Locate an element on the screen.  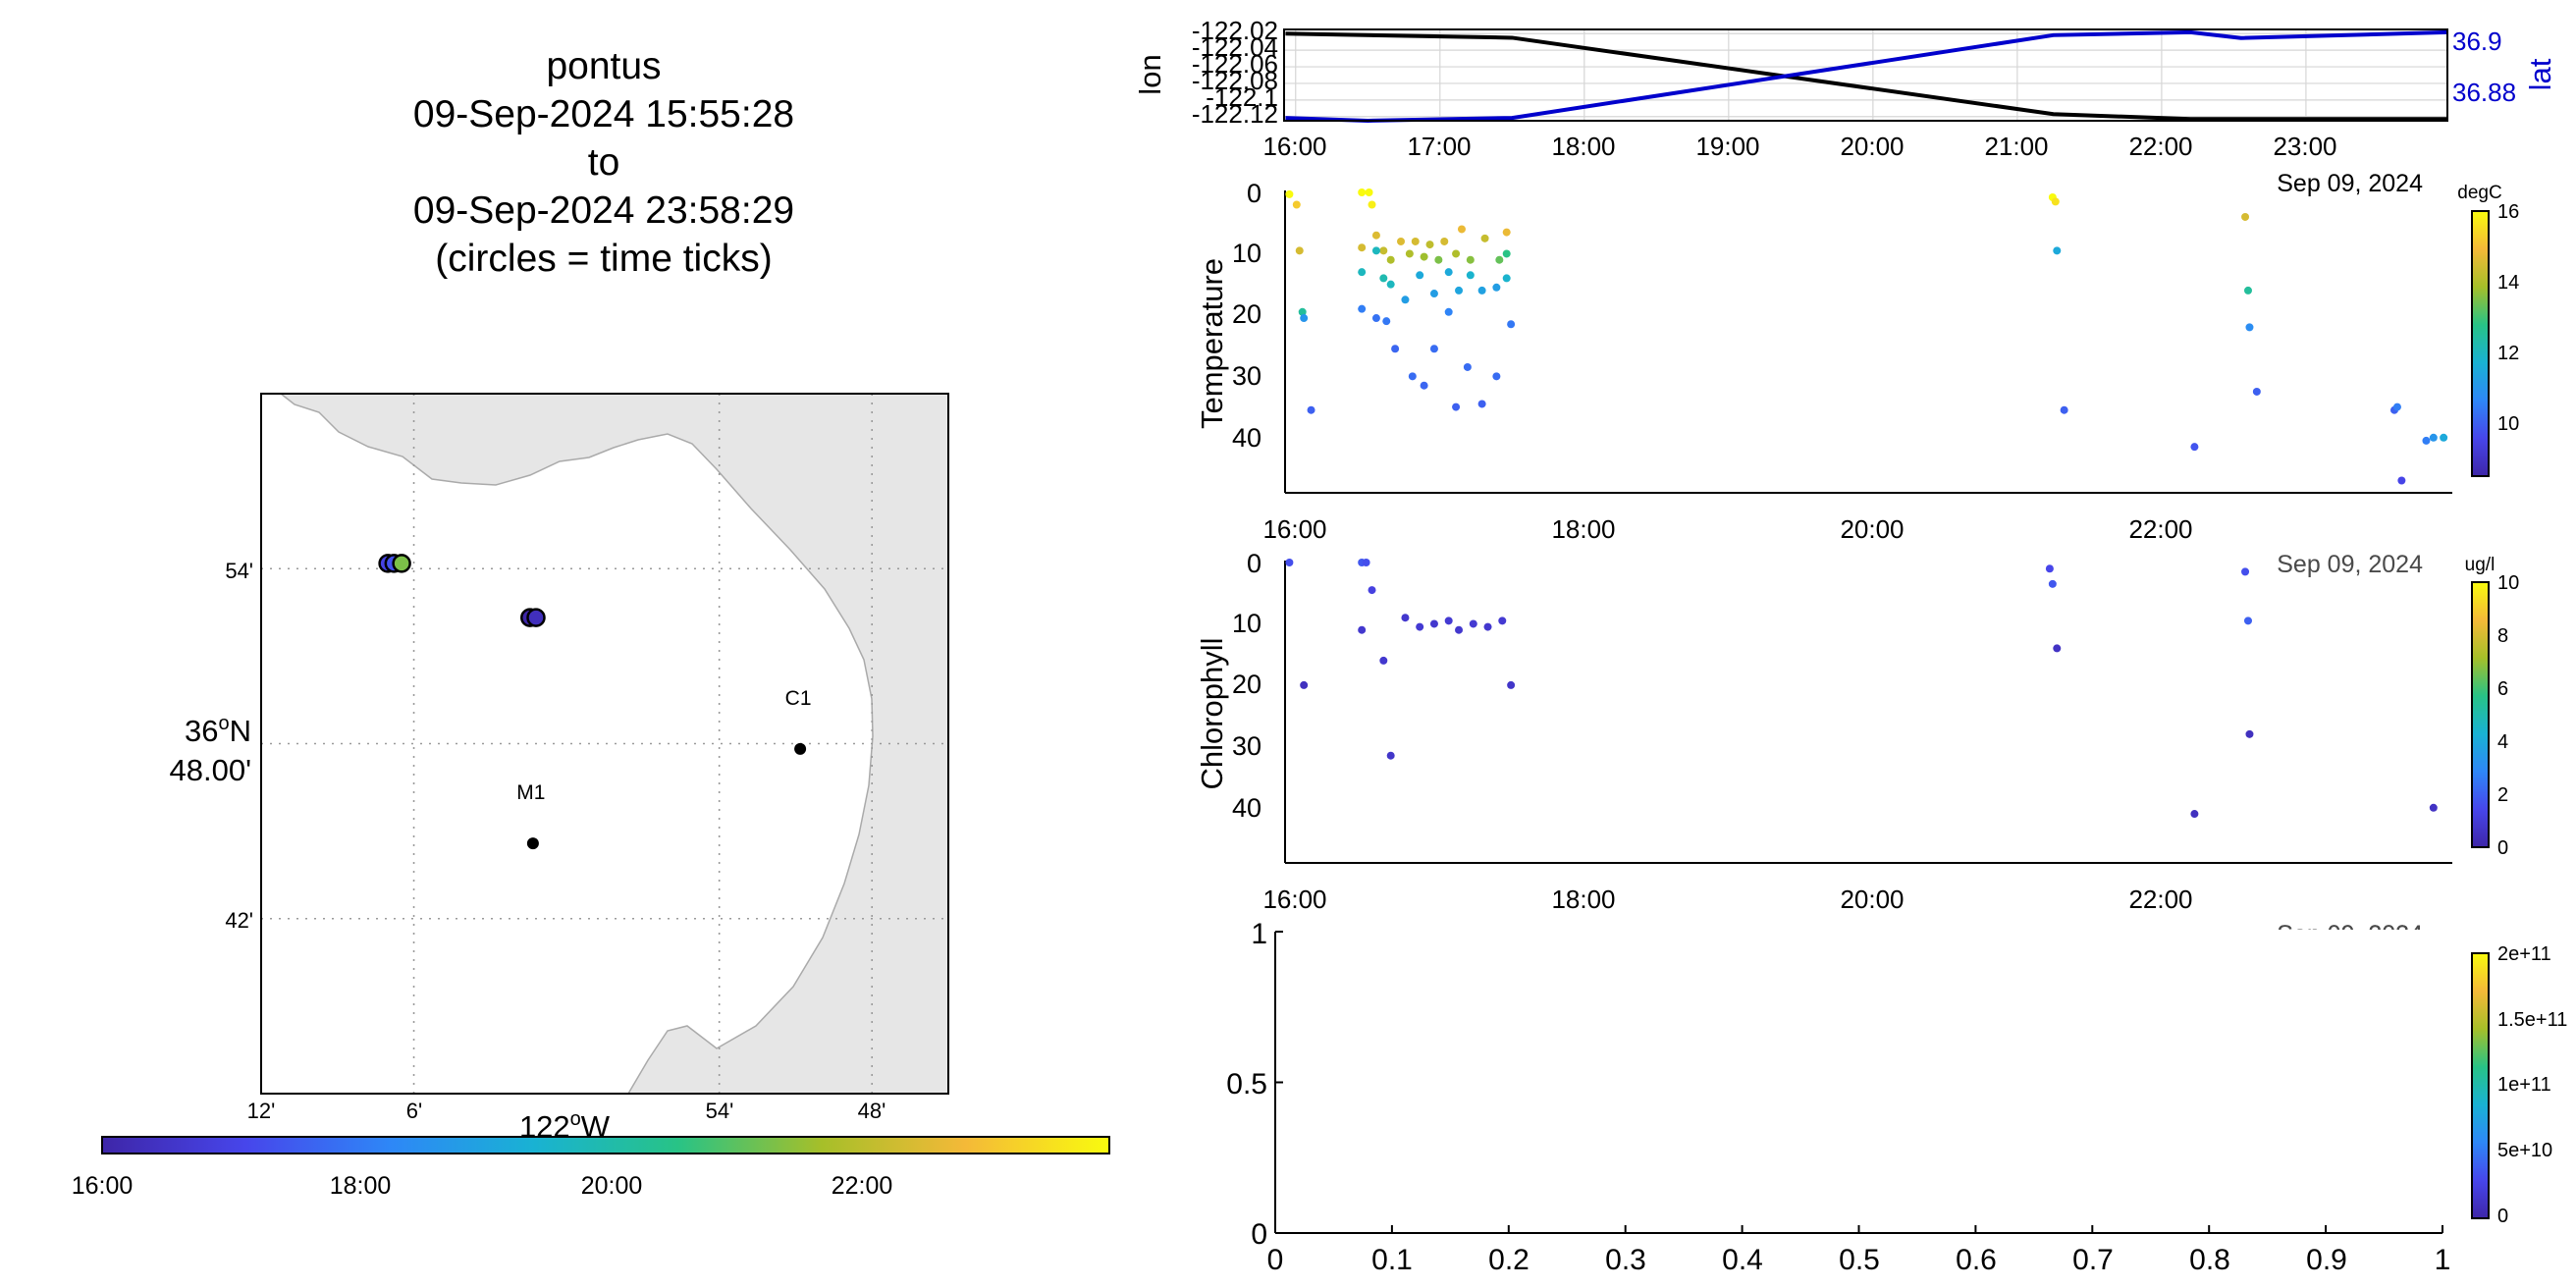
lonlat-x-tick-label: 21:00 is located at coordinates (2016, 146).